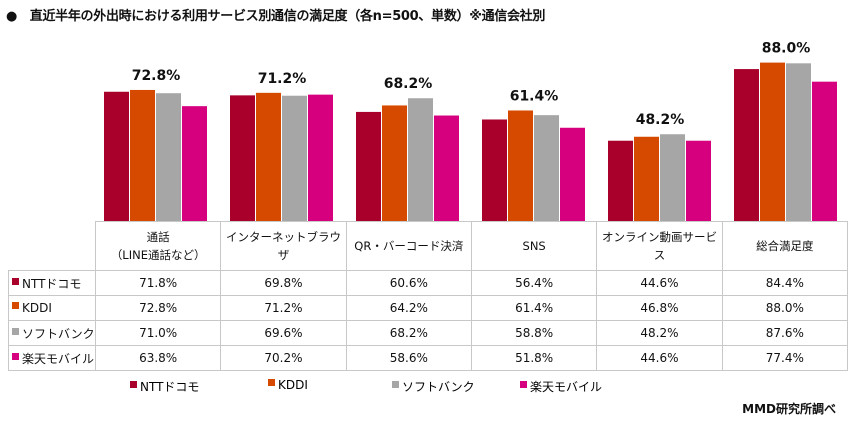 The image size is (848, 424). Describe the element at coordinates (784, 283) in the screenshot. I see `table-cell: 84.4%` at that location.